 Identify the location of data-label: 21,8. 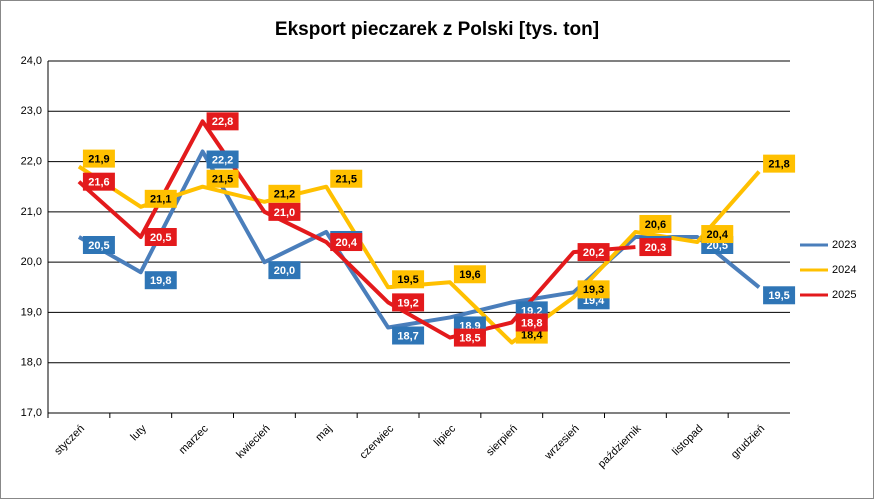
(778, 165).